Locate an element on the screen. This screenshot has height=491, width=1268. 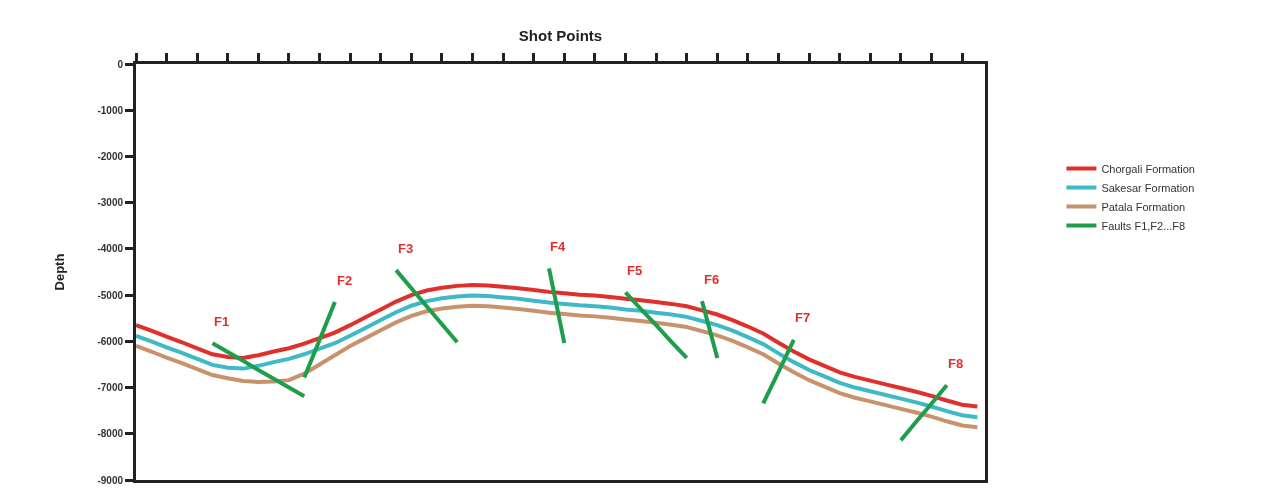
annotation: F7 is located at coordinates (803, 317).